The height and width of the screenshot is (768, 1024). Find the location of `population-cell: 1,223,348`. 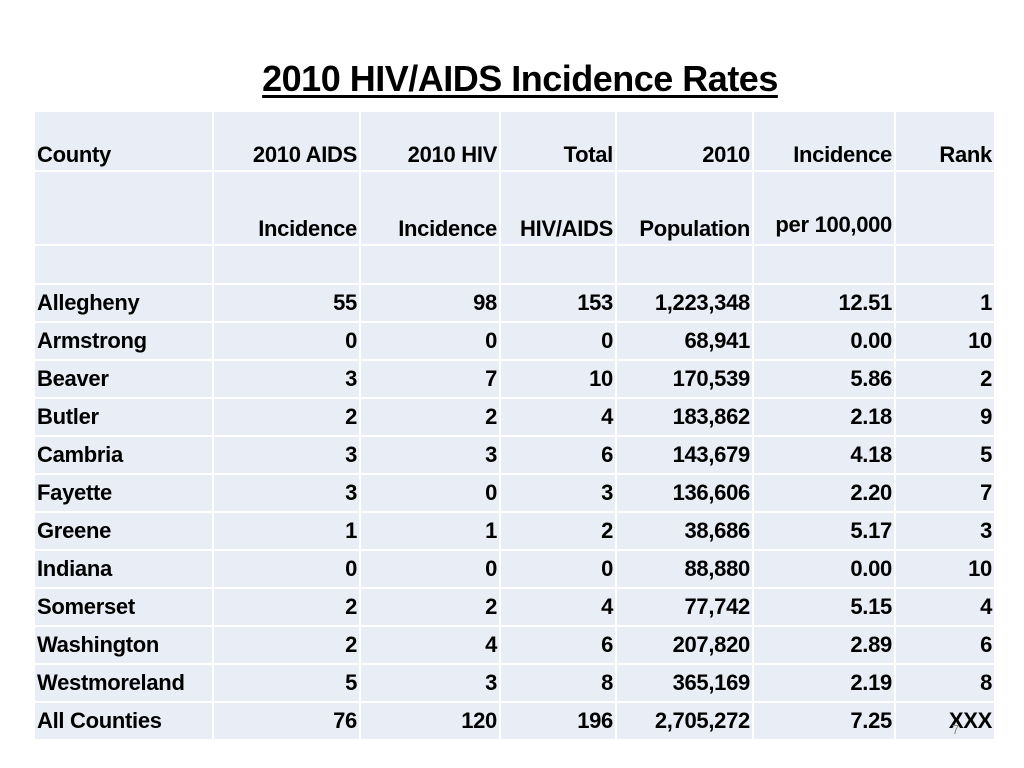

population-cell: 1,223,348 is located at coordinates (684, 303).